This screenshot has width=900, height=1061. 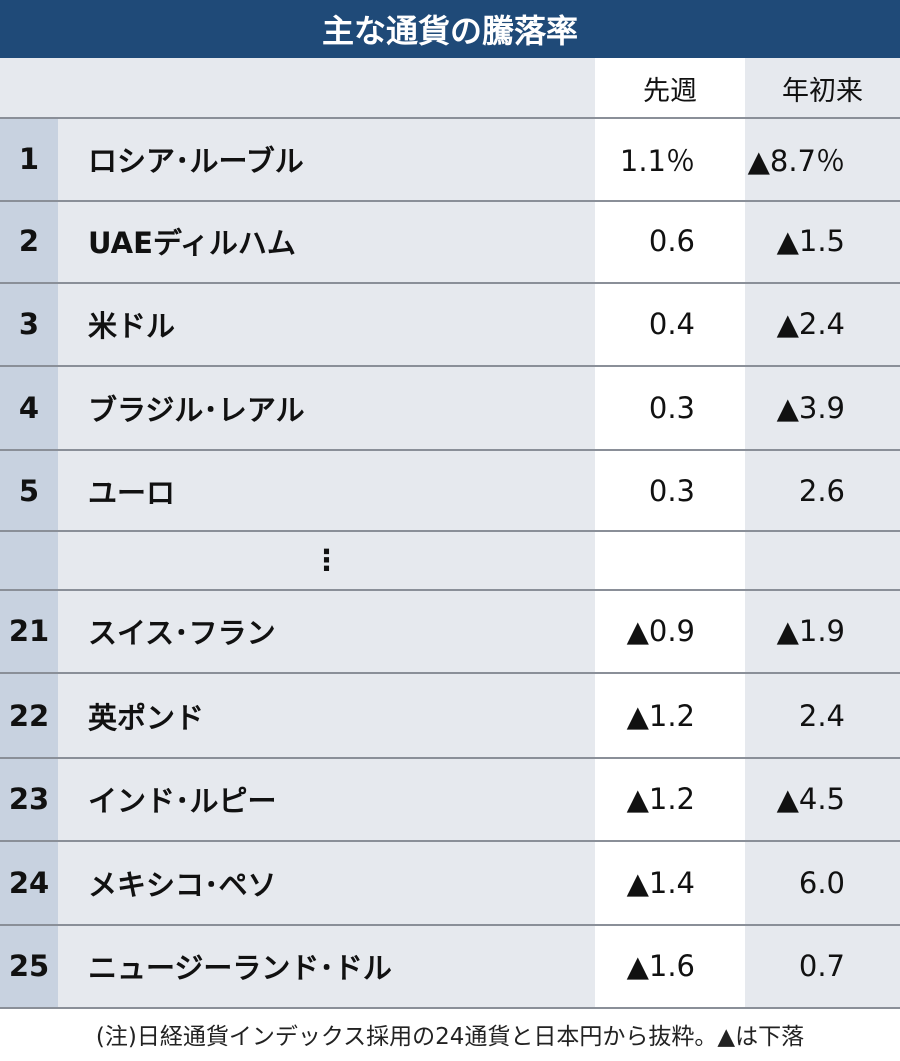 What do you see at coordinates (192, 243) in the screenshot?
I see `currency-name: UAEディルハム` at bounding box center [192, 243].